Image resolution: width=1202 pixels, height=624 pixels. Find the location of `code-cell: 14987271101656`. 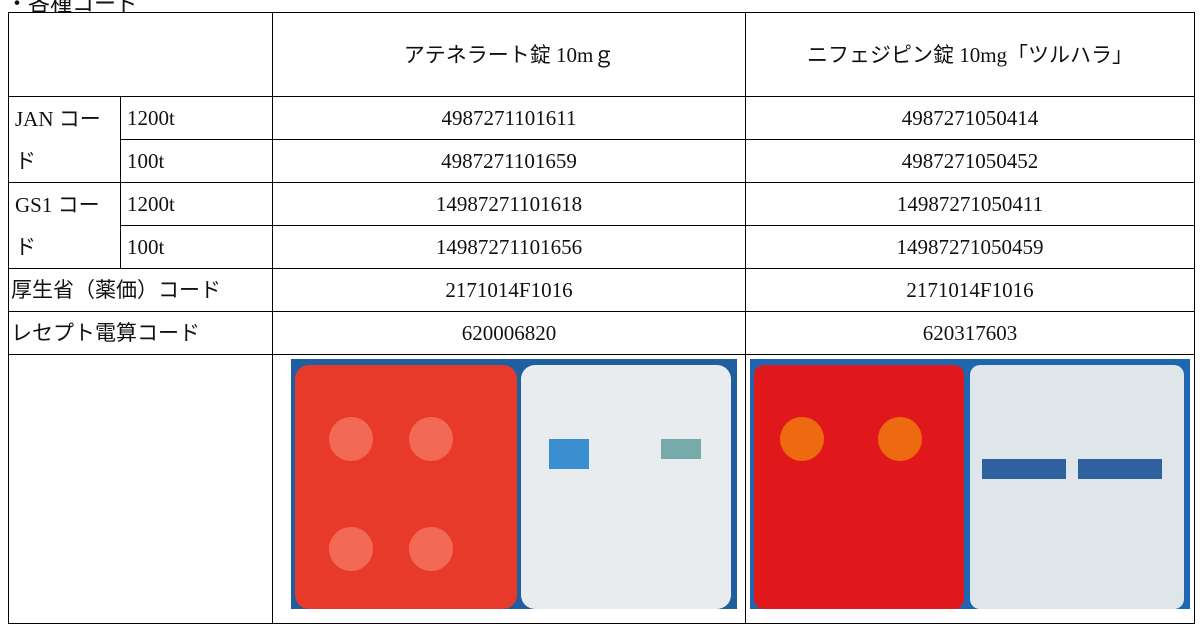

code-cell: 14987271101656 is located at coordinates (509, 247).